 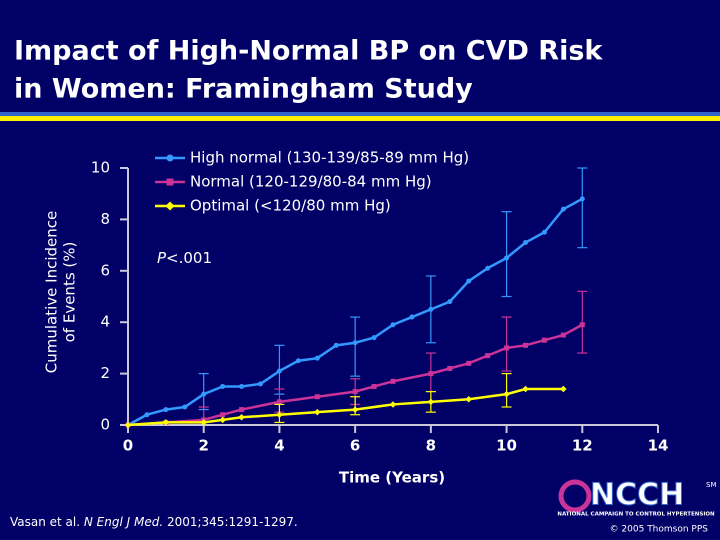 What do you see at coordinates (162, 258) in the screenshot?
I see `annotation-p: P` at bounding box center [162, 258].